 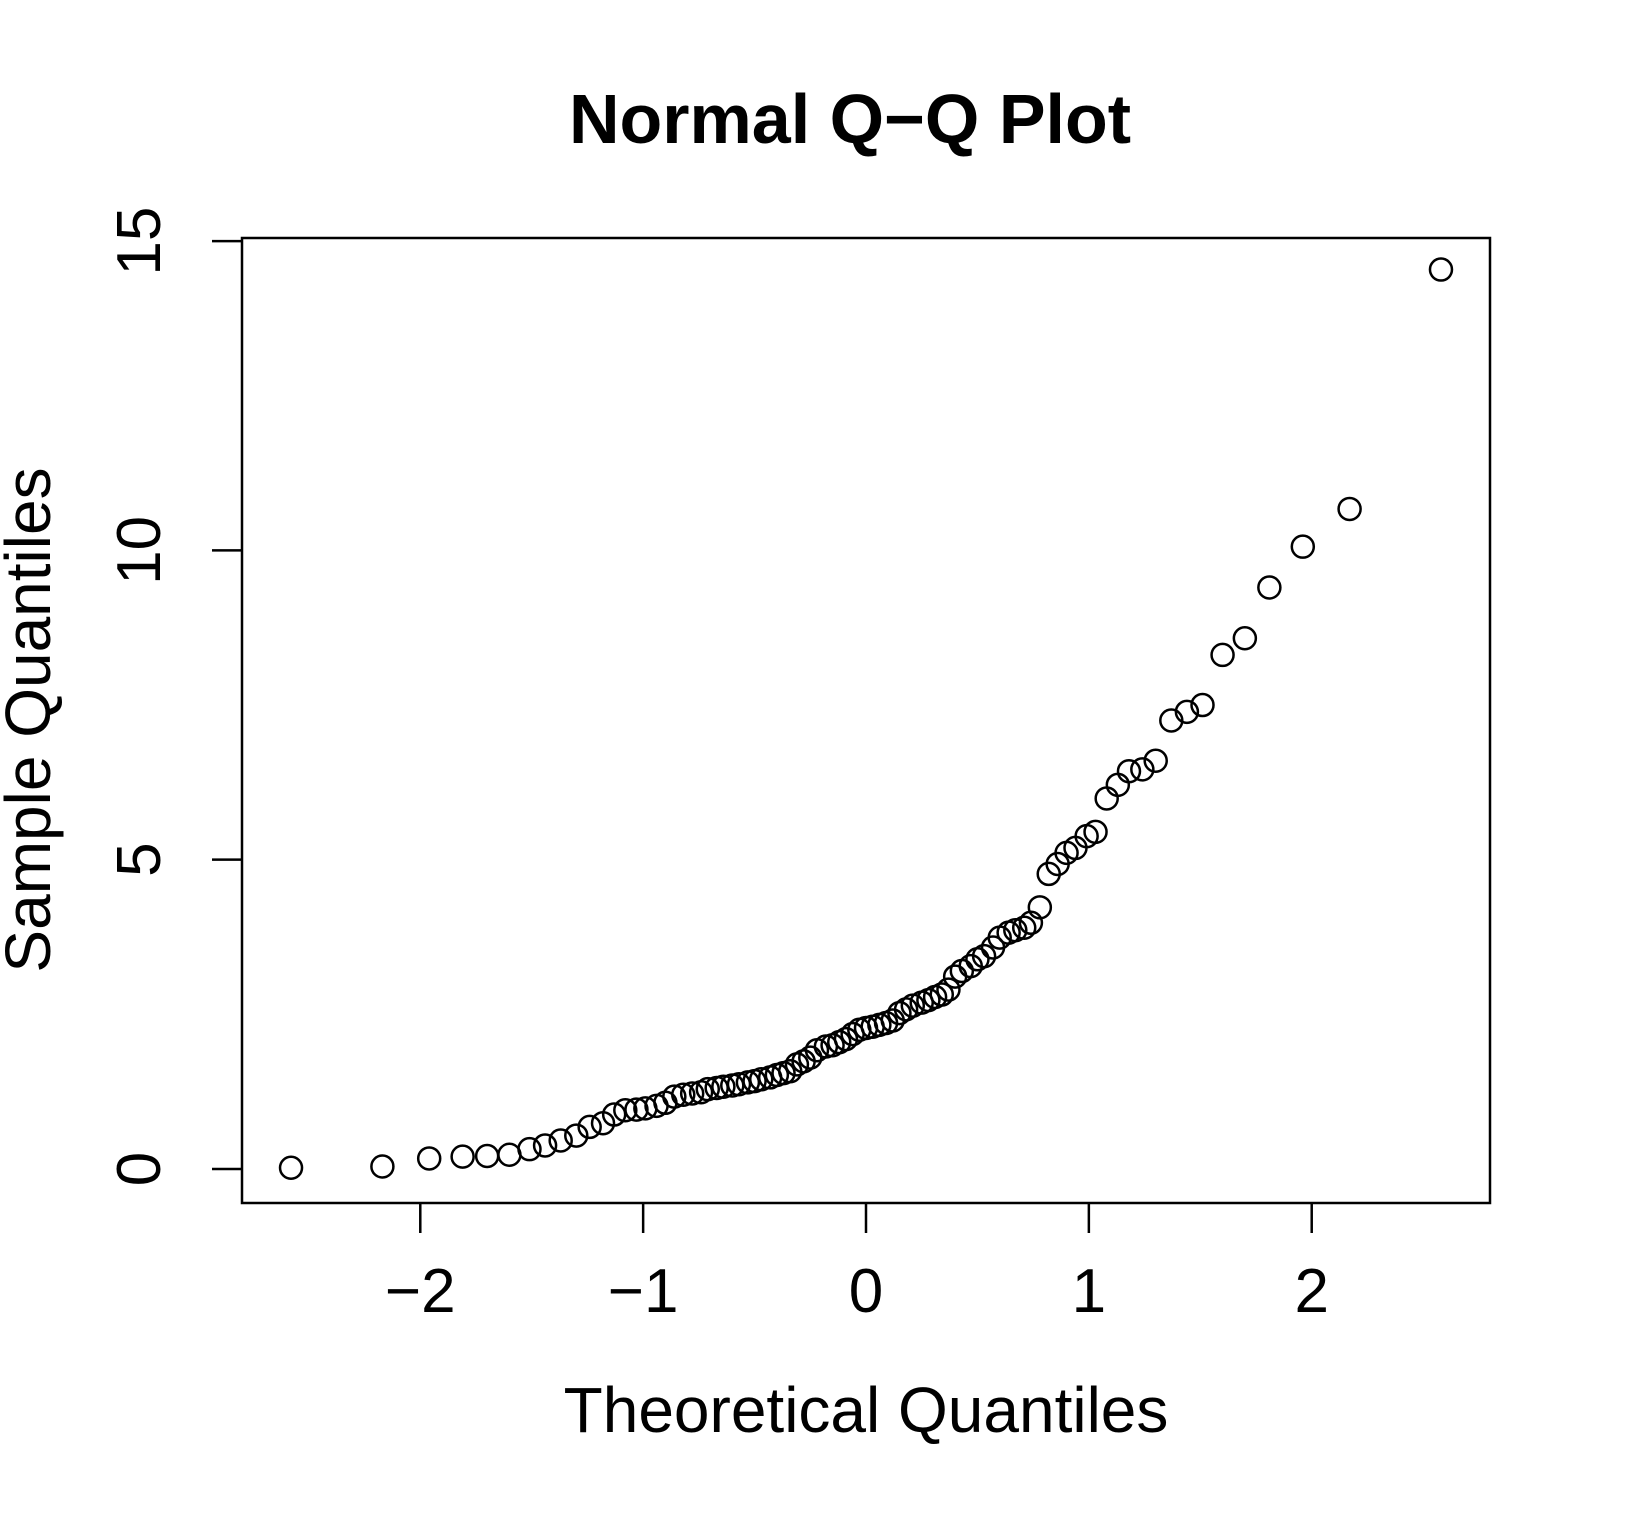 I want to click on y-tick-label: 0, so click(x=139, y=1169).